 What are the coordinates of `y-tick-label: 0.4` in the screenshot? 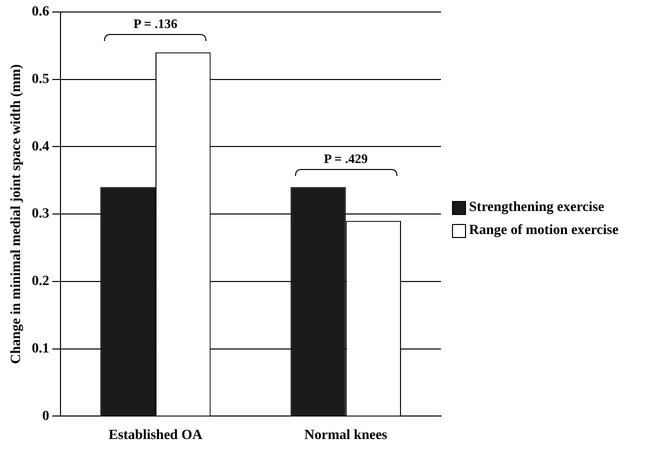 It's located at (41, 146).